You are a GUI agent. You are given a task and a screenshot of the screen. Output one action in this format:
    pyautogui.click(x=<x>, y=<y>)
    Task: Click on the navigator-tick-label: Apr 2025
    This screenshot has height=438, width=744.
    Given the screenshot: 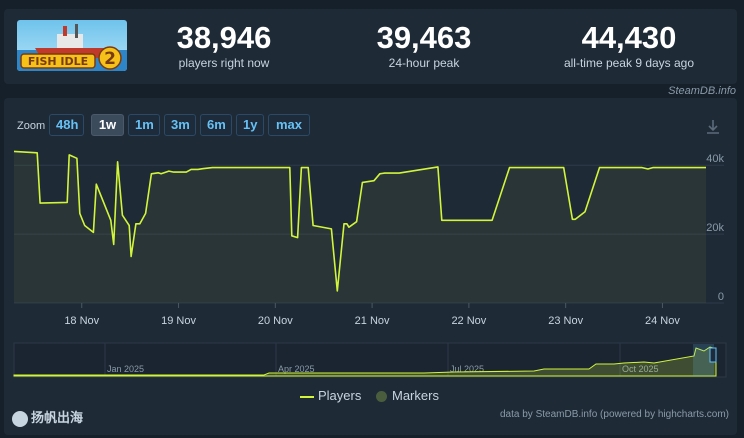 What is the action you would take?
    pyautogui.click(x=296, y=369)
    